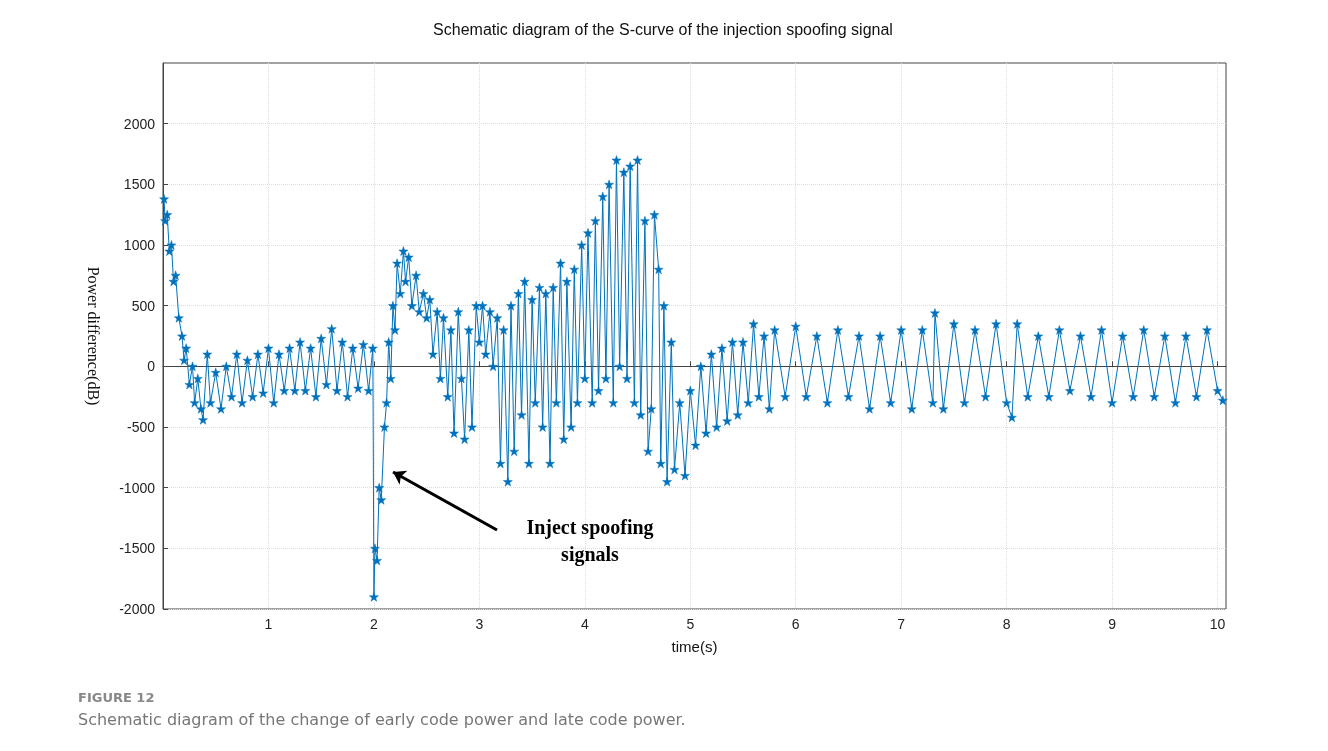  What do you see at coordinates (139, 123) in the screenshot?
I see `y-tick-label: 2000` at bounding box center [139, 123].